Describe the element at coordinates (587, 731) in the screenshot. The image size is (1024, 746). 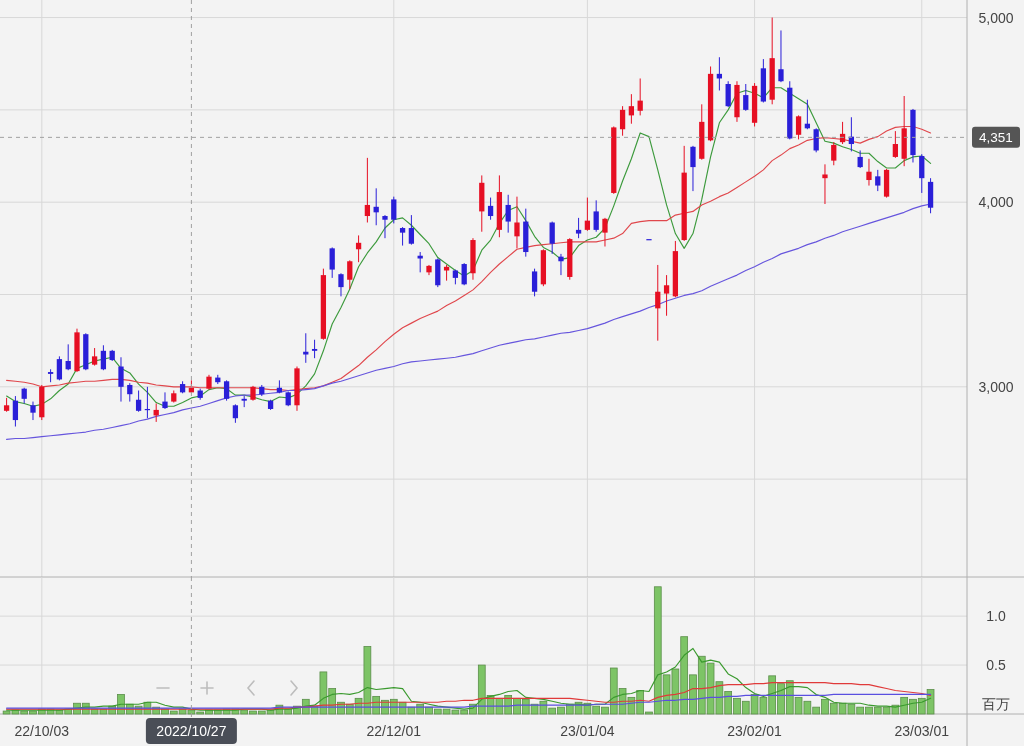
I see `x-tick-label: 23/01/04` at that location.